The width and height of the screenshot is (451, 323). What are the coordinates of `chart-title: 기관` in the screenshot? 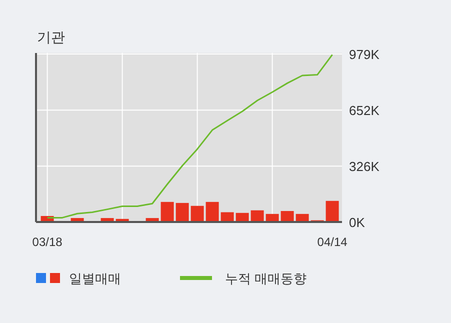 It's located at (51, 37).